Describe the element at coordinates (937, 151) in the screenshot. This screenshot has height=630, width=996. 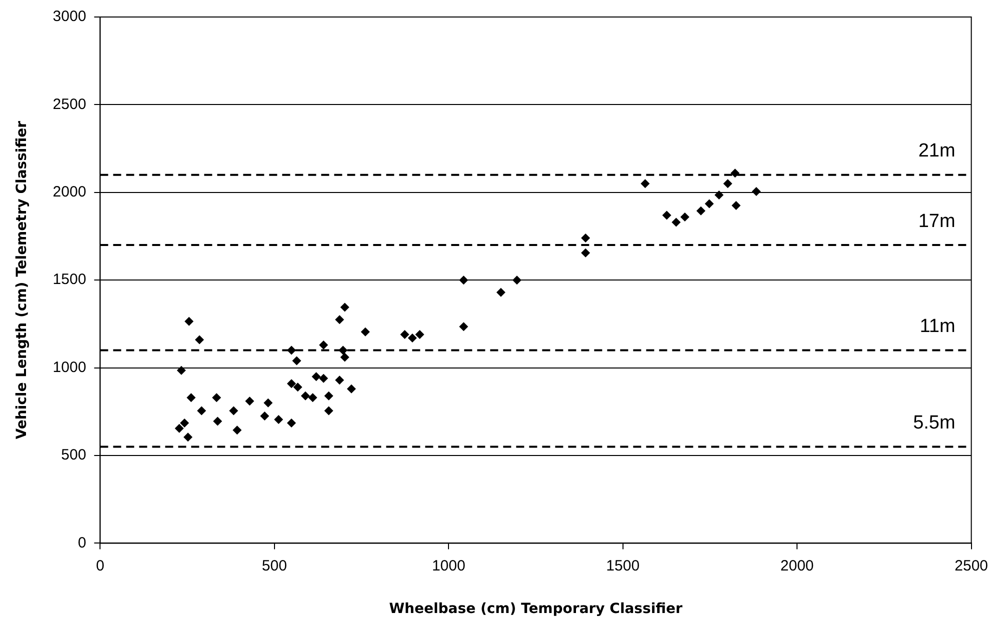
I see `ref-line-label: 21m` at that location.